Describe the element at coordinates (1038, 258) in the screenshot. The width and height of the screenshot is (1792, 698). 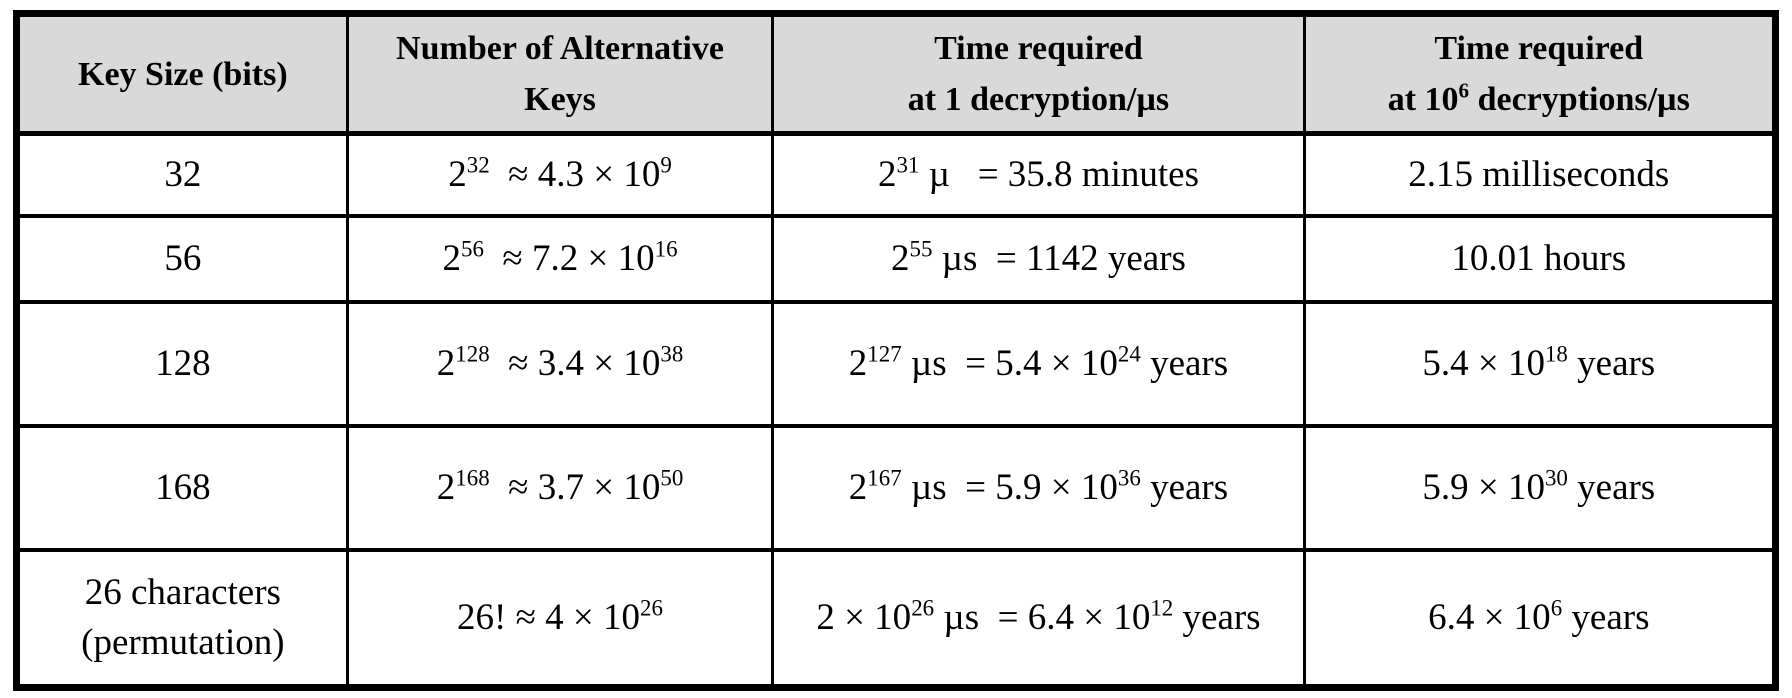
I see `cell-time-1-decryption: 255 µs = 1142 years` at that location.